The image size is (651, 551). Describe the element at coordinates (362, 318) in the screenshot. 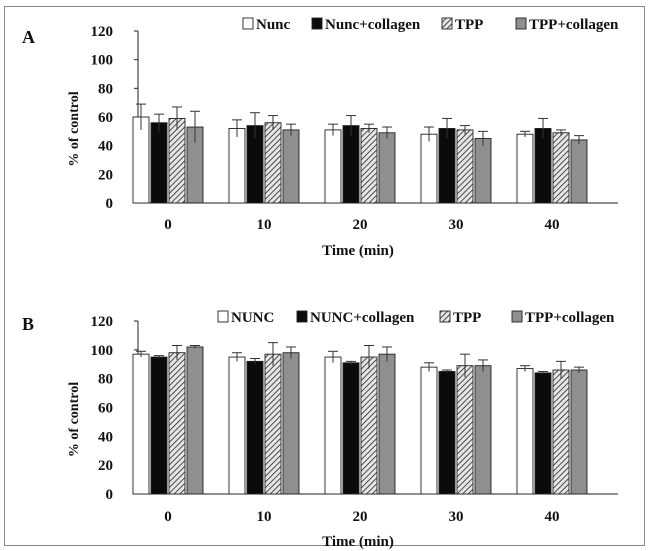

I see `legend-label: NUNC+collagen` at that location.